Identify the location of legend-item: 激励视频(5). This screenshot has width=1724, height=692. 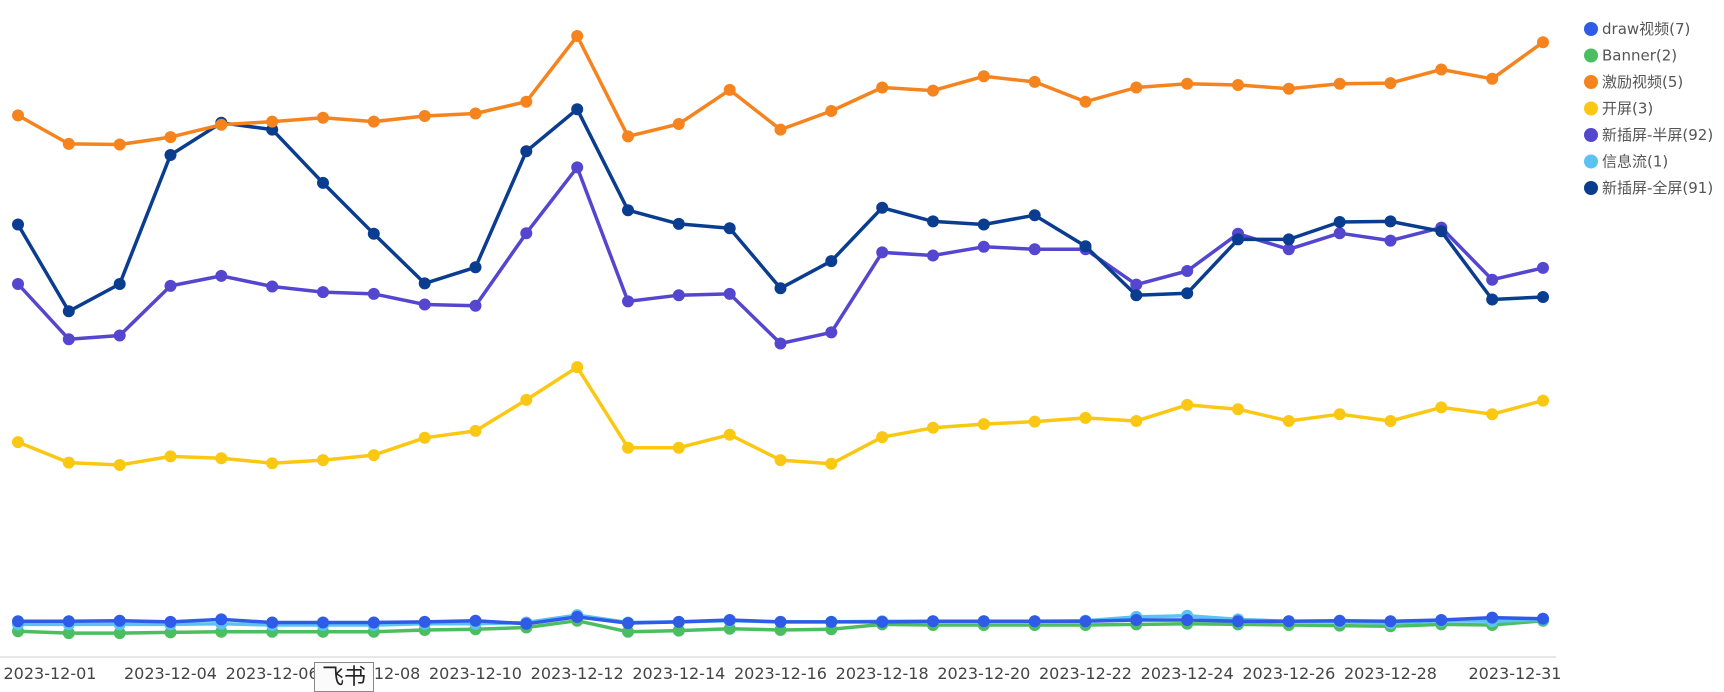
(1633, 82).